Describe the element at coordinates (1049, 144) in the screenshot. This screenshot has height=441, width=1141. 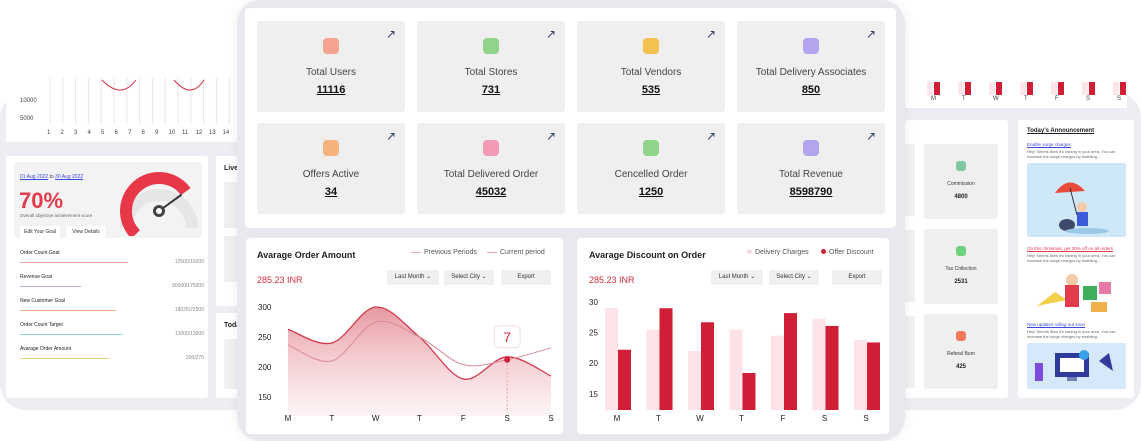
I see `announcement-item-title: Enable surge charges` at that location.